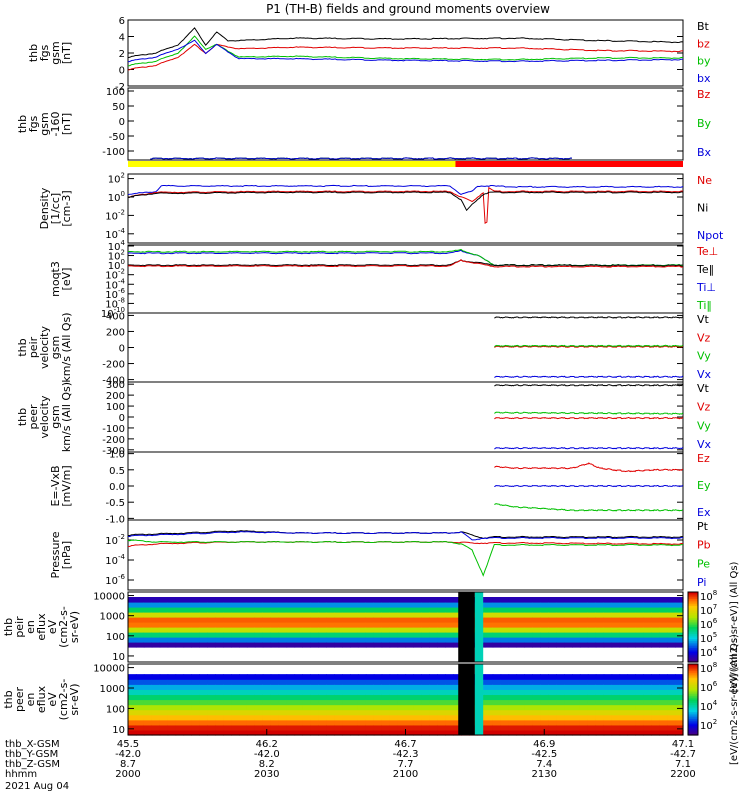 This screenshot has width=750, height=800. I want to click on y-tick-label: 10-6, so click(115, 580).